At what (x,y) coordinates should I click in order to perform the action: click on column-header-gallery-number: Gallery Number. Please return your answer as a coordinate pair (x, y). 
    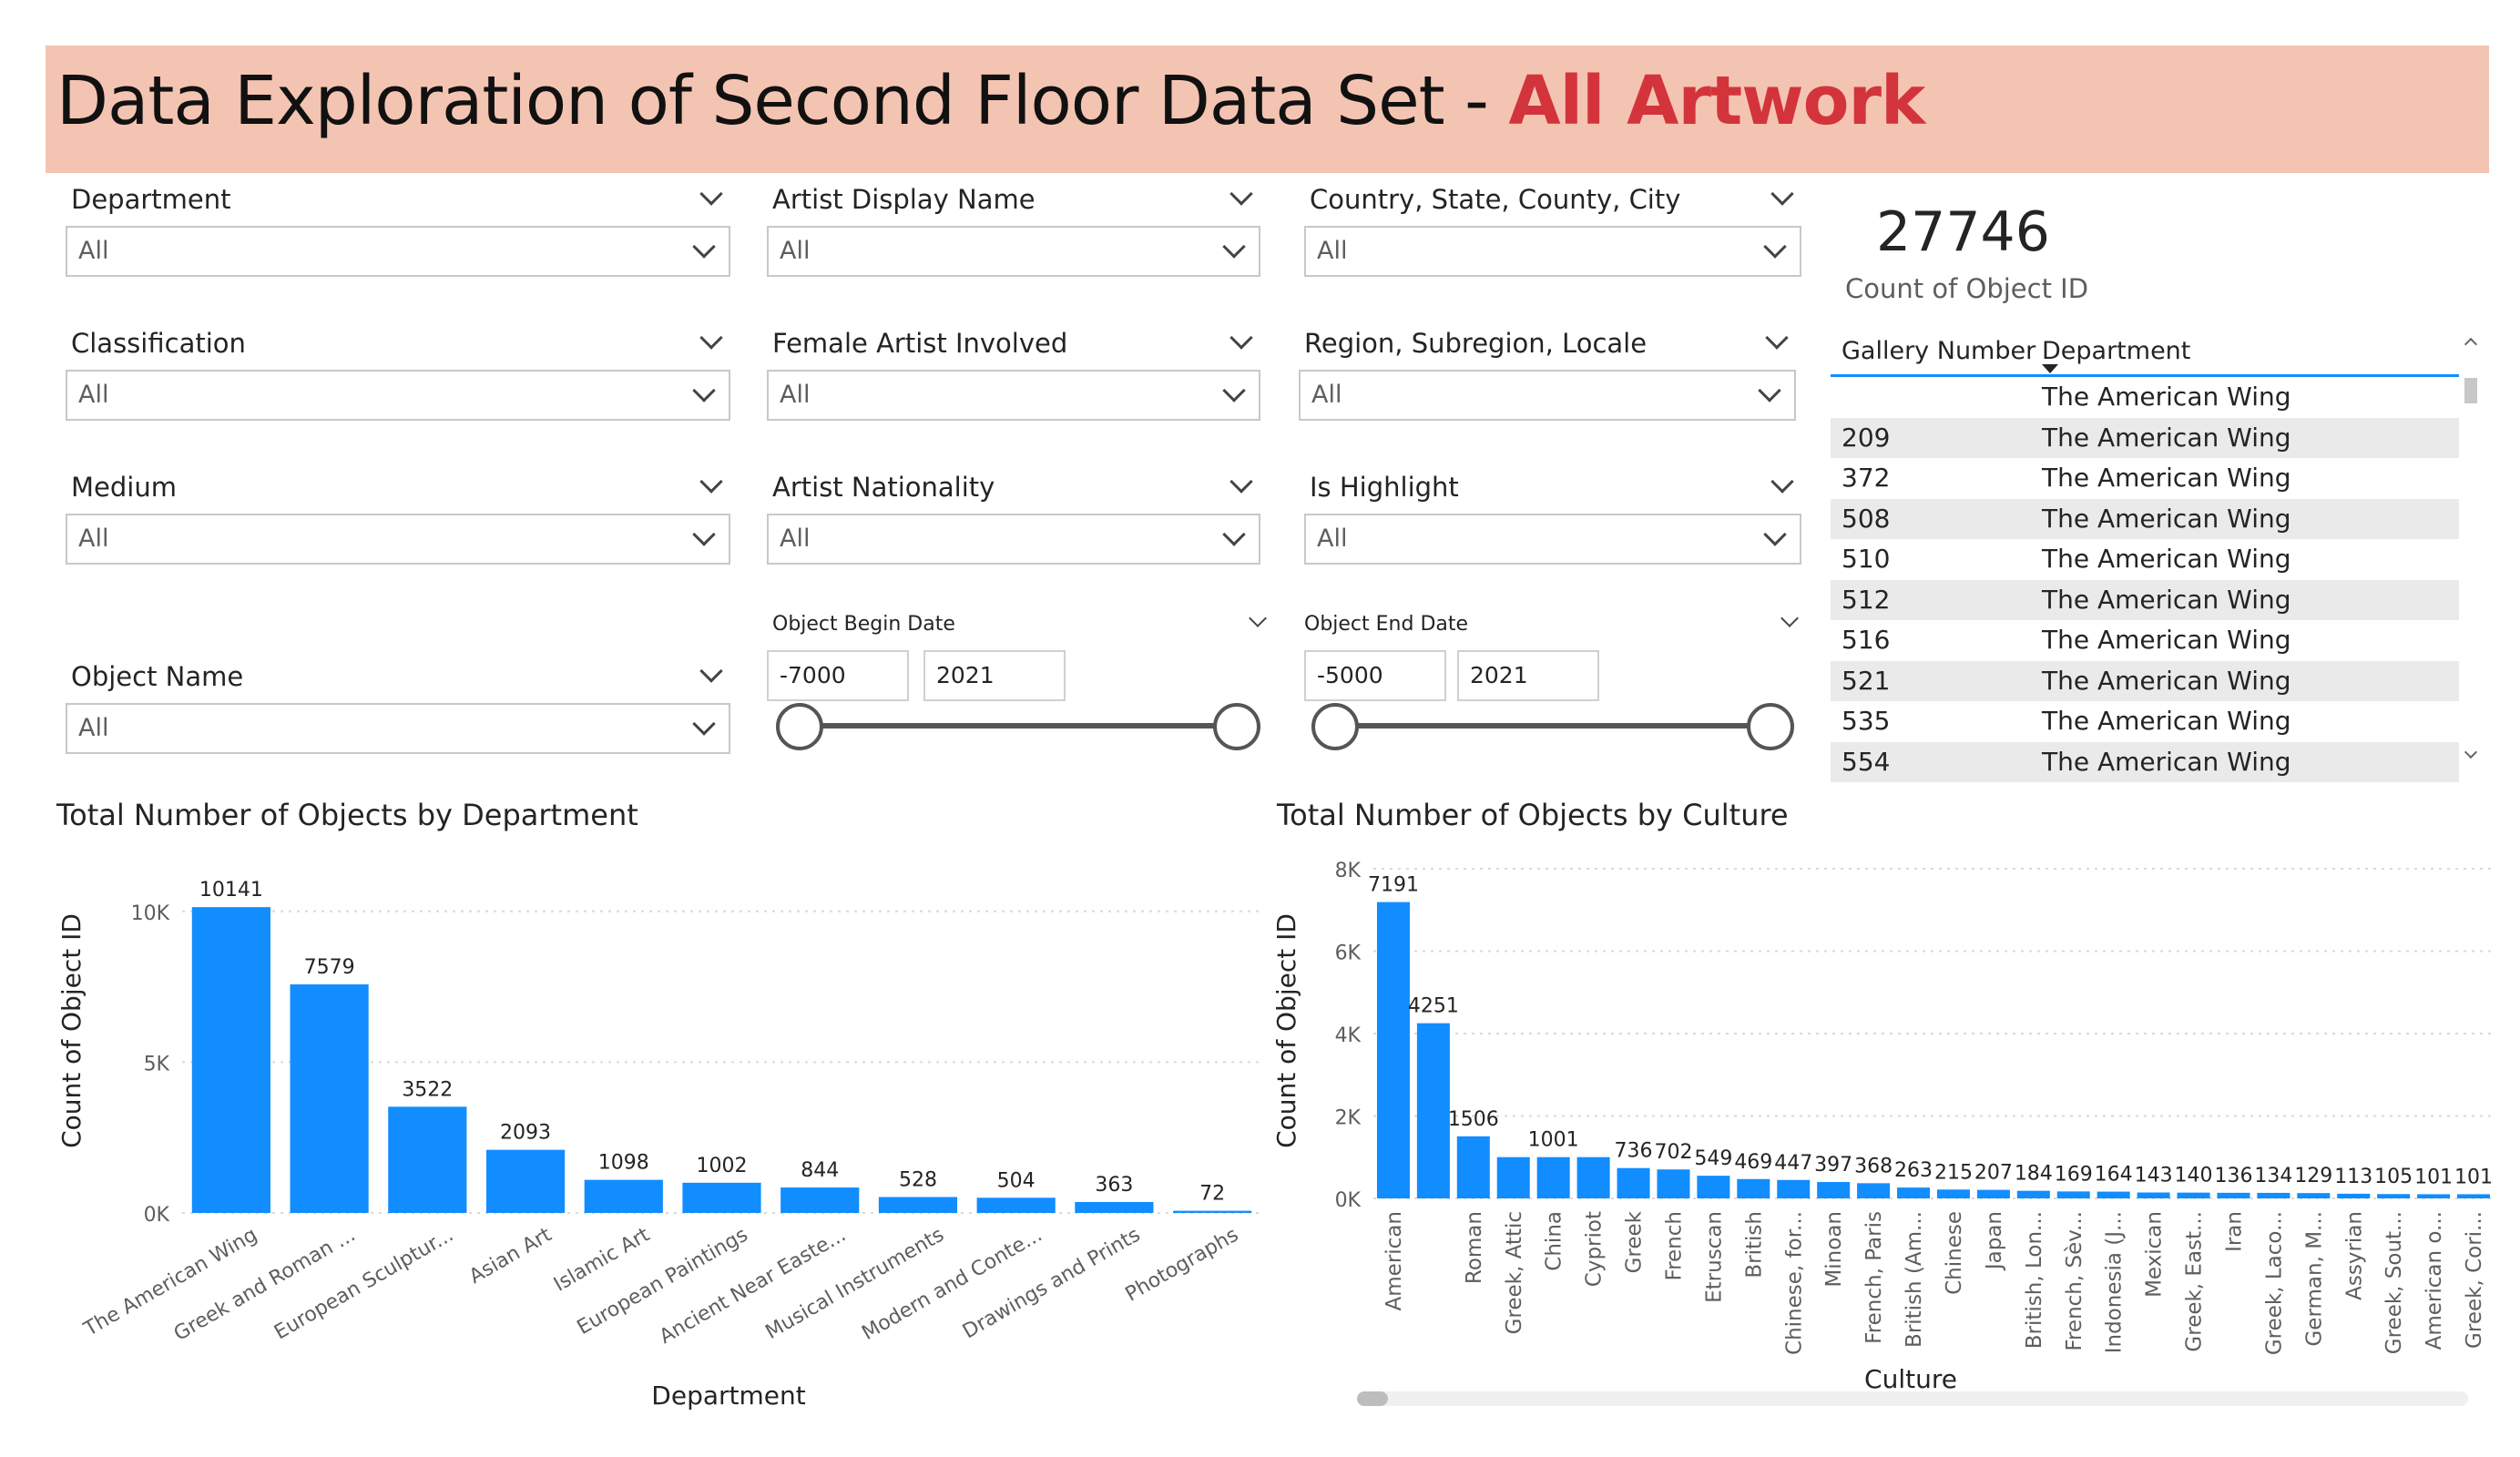
    Looking at the image, I should click on (1939, 351).